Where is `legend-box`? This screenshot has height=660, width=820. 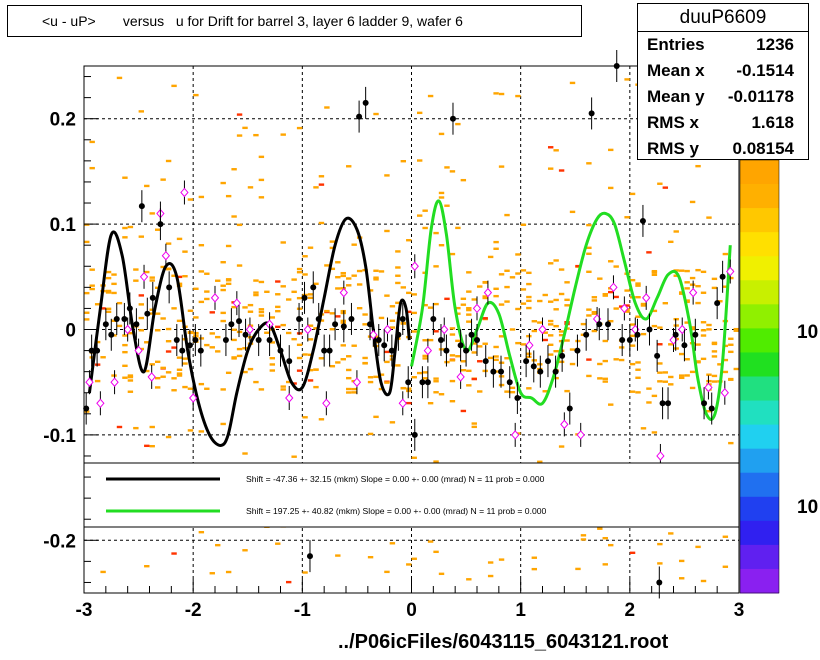
legend-box is located at coordinates (411, 495).